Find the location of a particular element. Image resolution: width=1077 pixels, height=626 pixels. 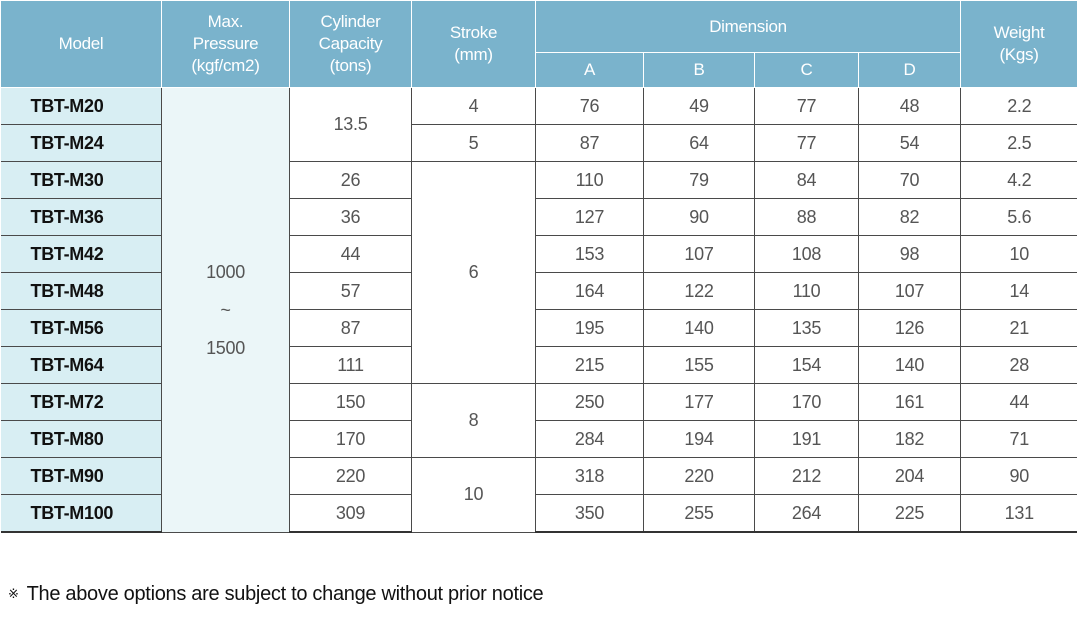

dim-c-cell: 135 is located at coordinates (806, 328).